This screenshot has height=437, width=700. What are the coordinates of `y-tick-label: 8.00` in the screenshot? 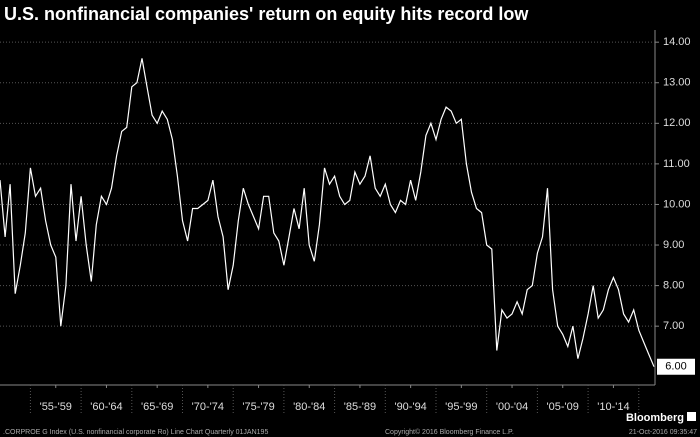 It's located at (673, 286).